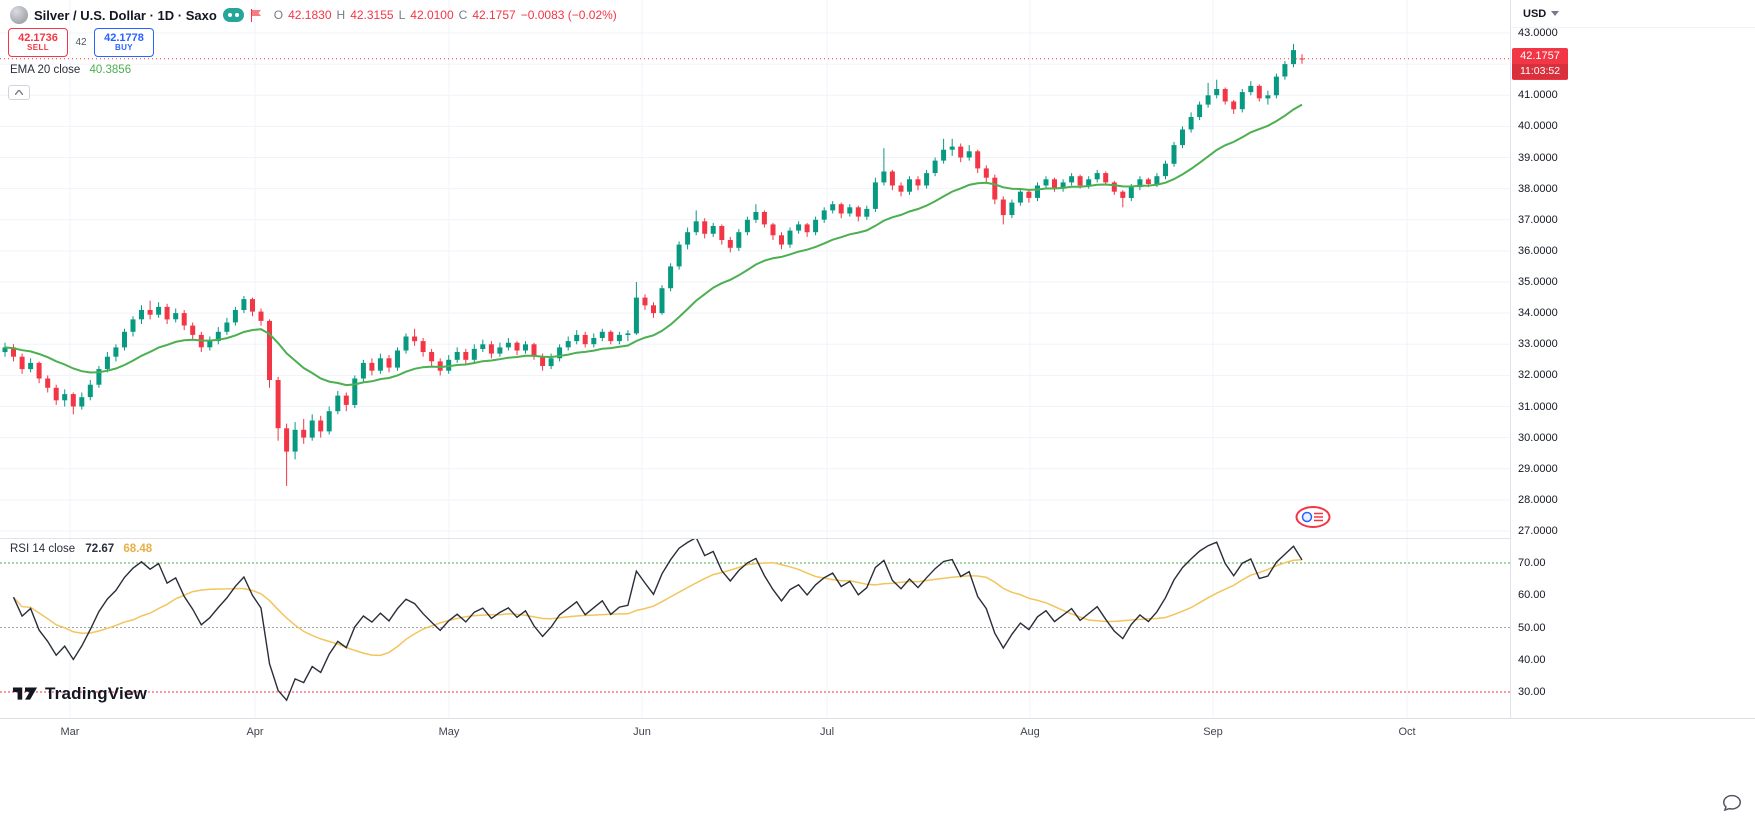 The image size is (1755, 828). I want to click on spread-value: 42, so click(81, 42).